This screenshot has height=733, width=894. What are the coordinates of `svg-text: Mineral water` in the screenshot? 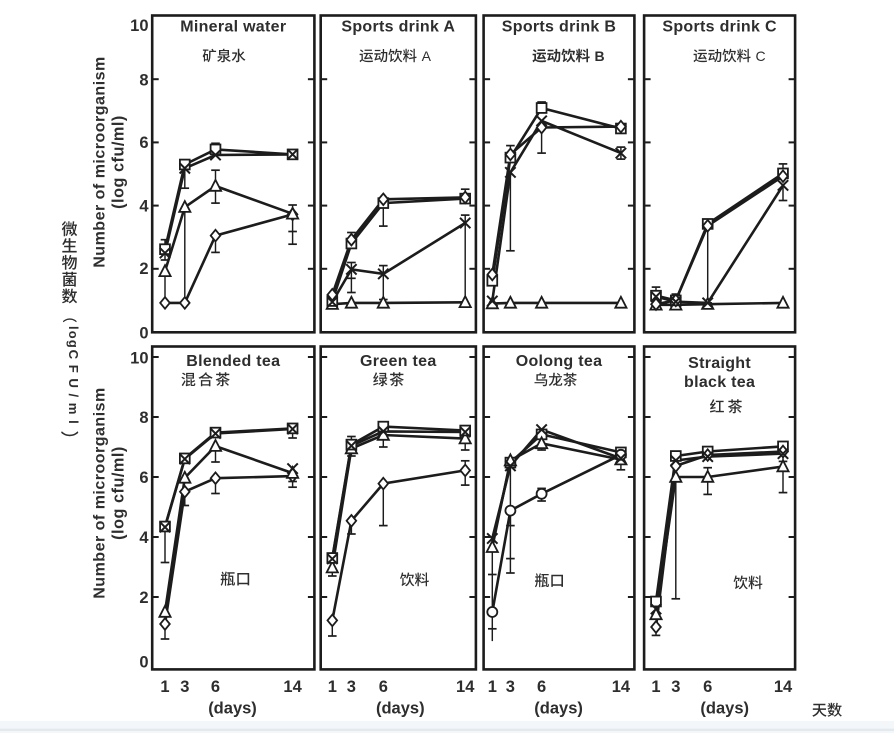 It's located at (233, 27).